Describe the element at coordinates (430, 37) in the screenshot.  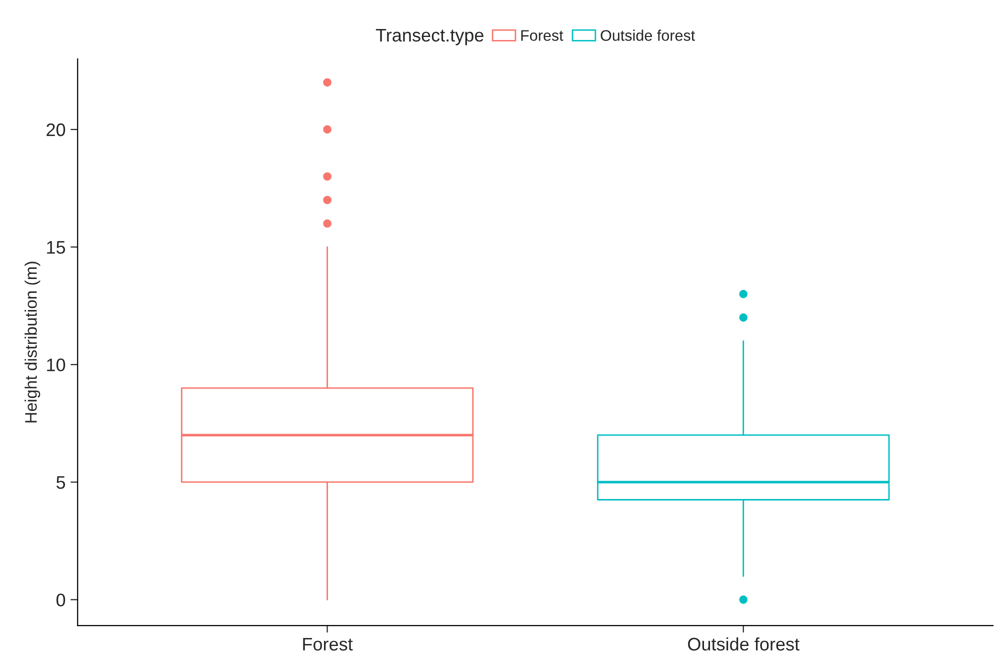
I see `legend-title: Transect.type` at that location.